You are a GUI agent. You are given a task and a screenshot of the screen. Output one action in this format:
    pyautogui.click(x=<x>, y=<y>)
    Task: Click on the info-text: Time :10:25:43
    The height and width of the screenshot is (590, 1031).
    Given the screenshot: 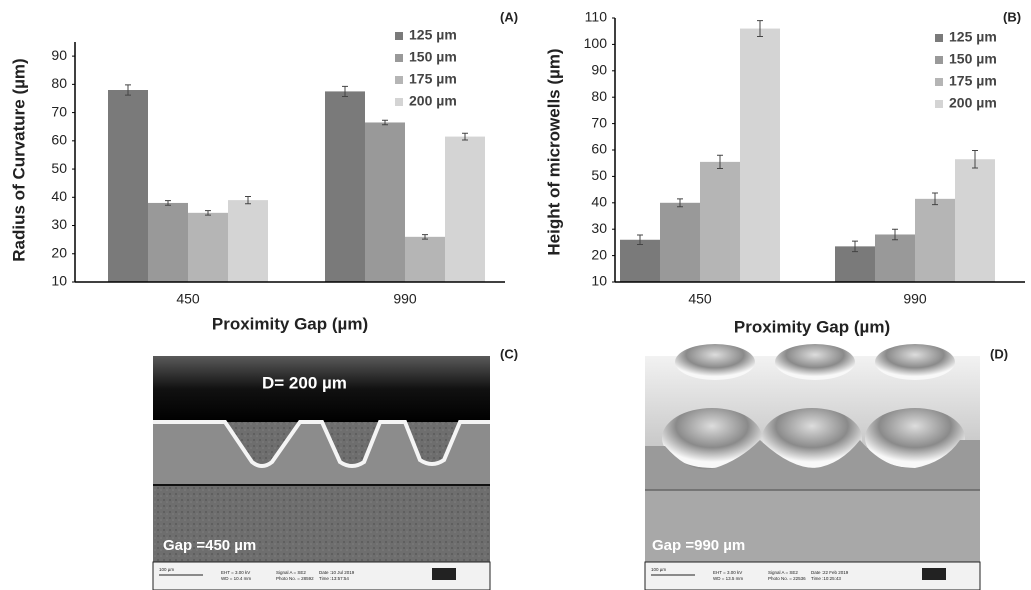 What is the action you would take?
    pyautogui.click(x=826, y=578)
    